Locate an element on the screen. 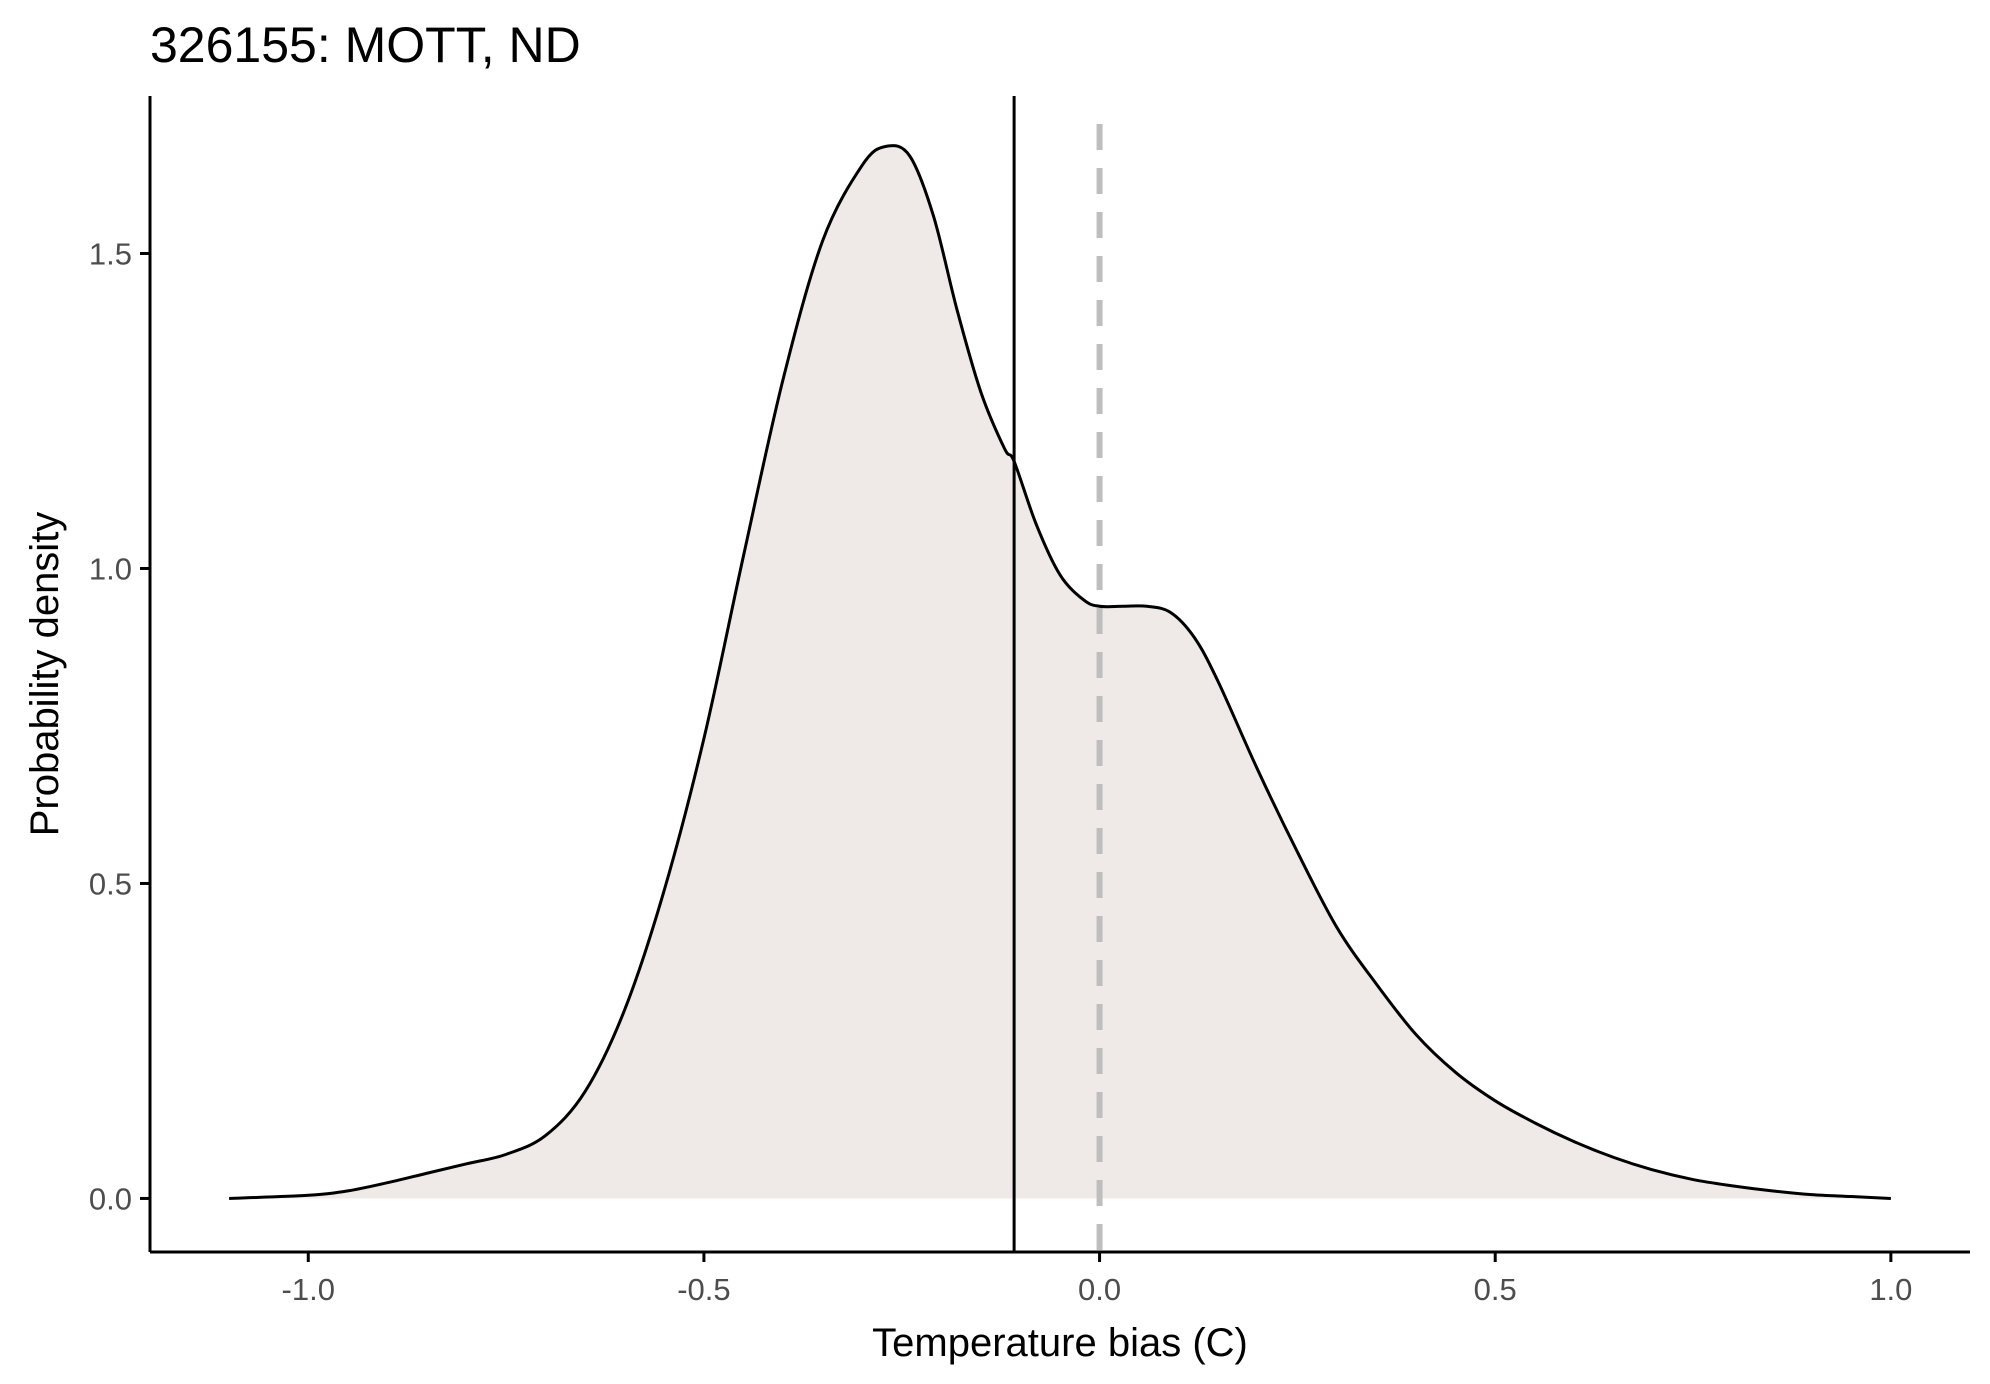 The width and height of the screenshot is (1990, 1384). y-tick-label: 0.5 is located at coordinates (110, 883).